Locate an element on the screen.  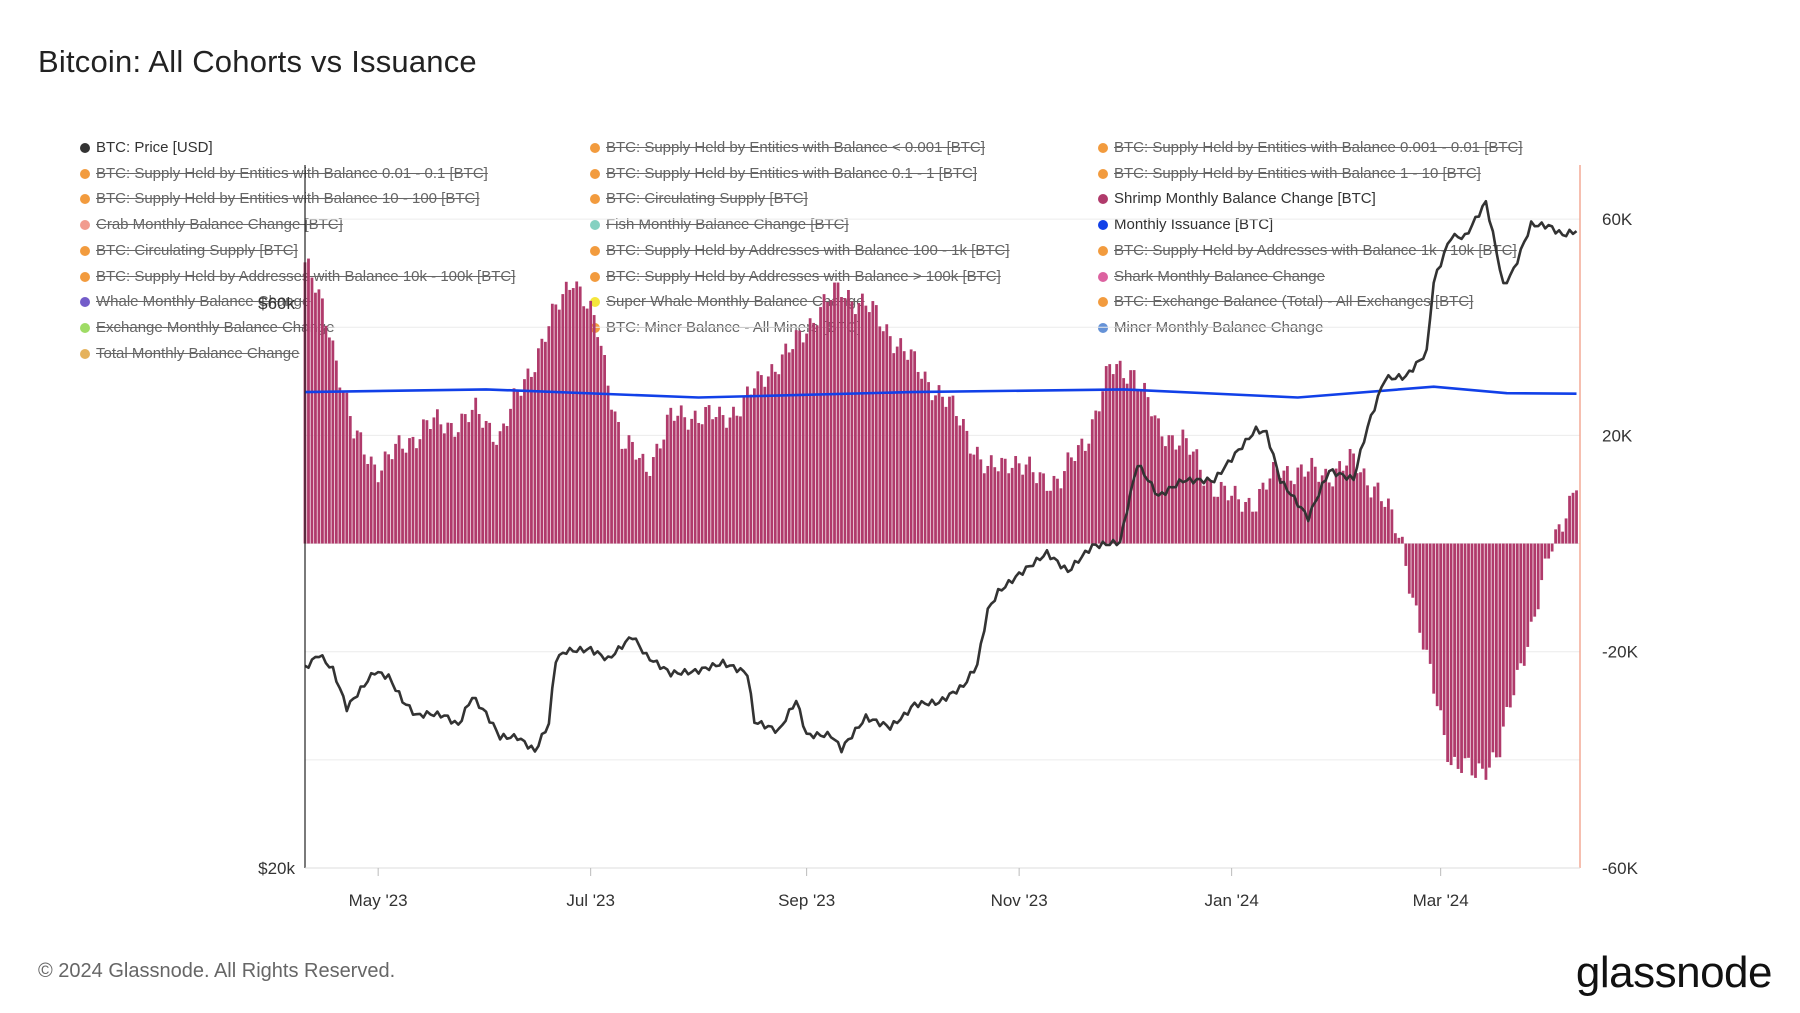
legend-item: Whale Monthly Balance Change is located at coordinates (195, 302).